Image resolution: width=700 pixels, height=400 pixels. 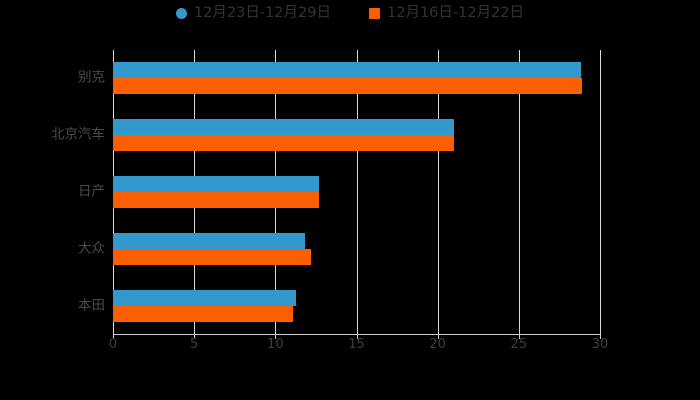 I want to click on x-tick-label-30: 30, so click(x=600, y=344).